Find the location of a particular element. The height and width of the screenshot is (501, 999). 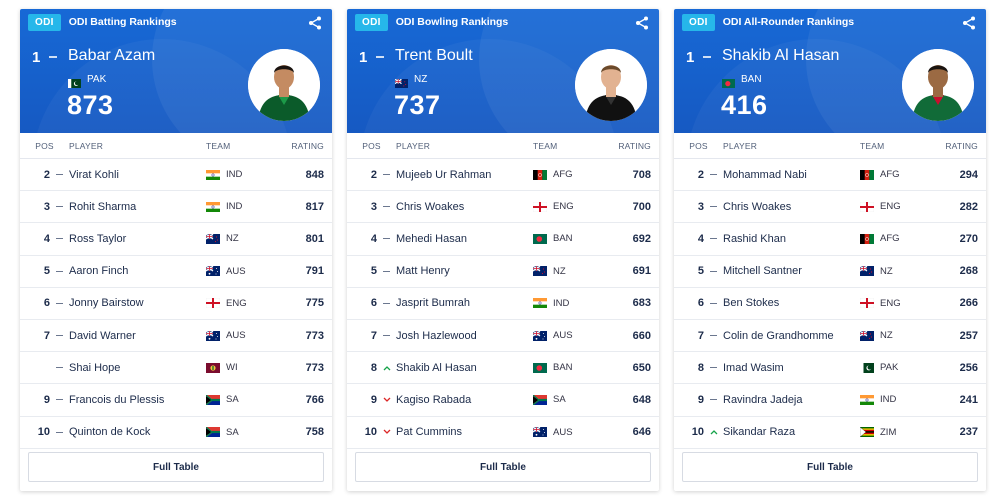

table-row: 6 Jonny Bairstow ENG 775 is located at coordinates (176, 304).